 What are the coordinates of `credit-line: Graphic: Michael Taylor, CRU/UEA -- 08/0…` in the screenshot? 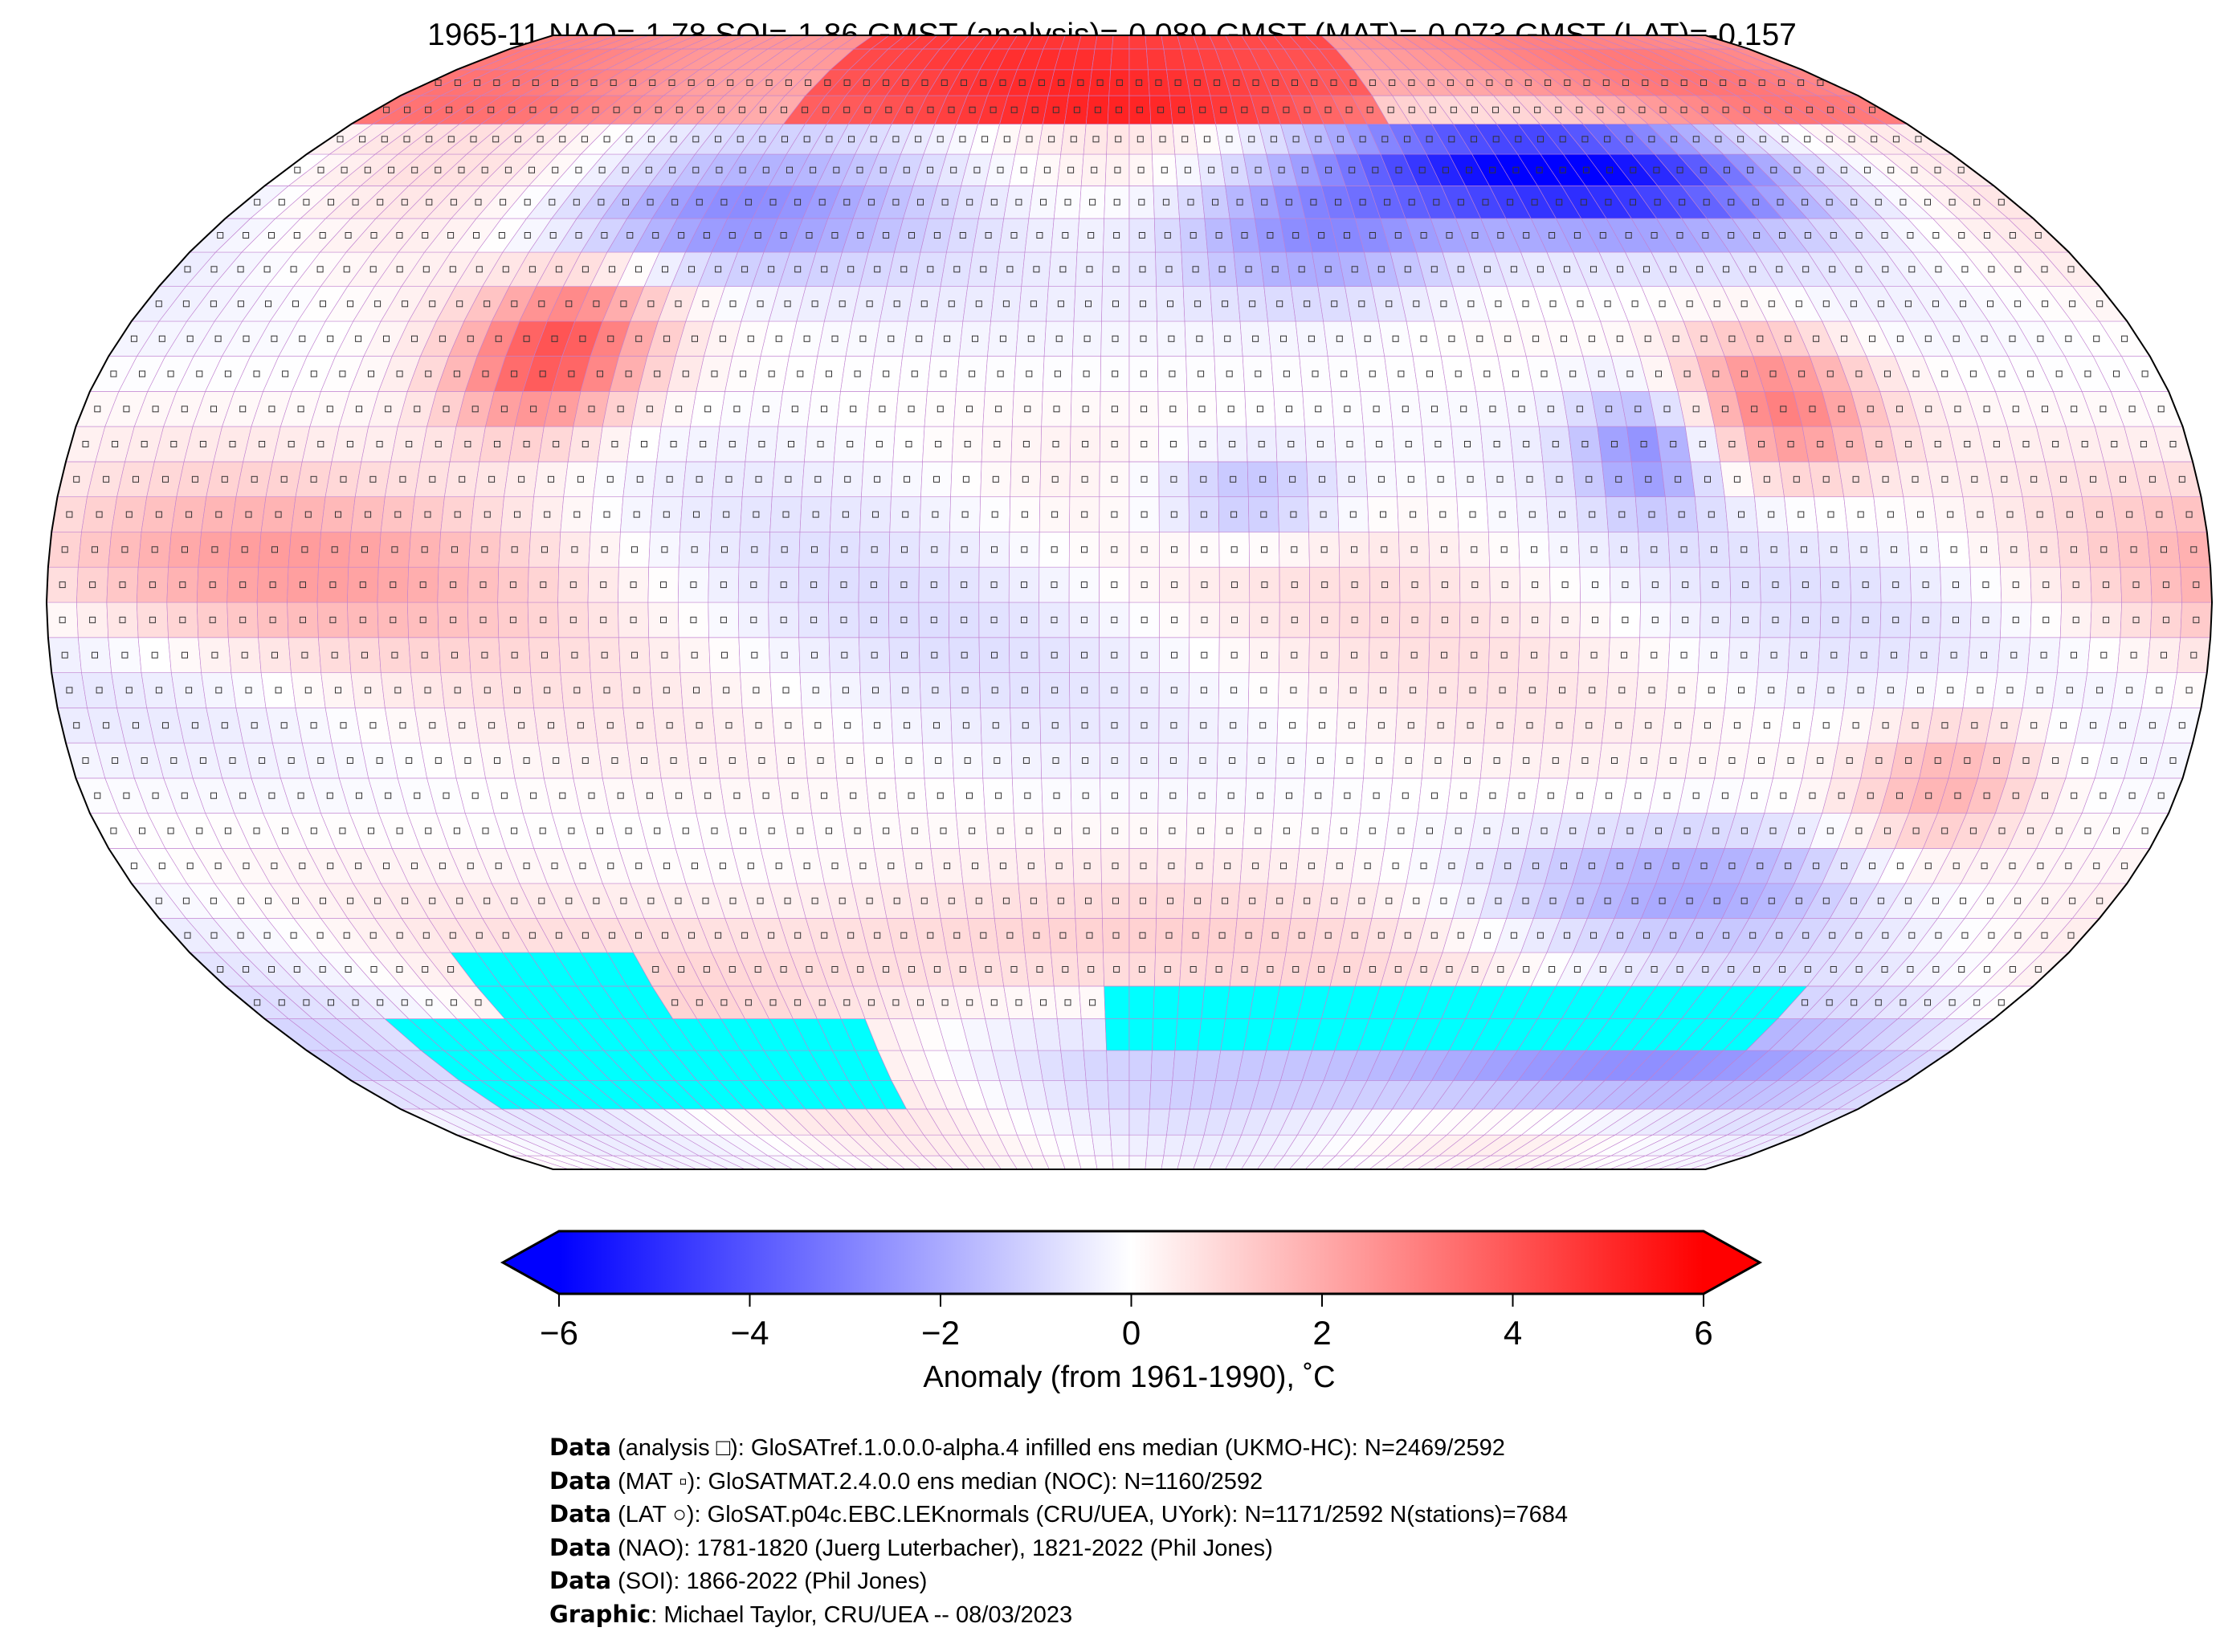 It's located at (811, 1614).